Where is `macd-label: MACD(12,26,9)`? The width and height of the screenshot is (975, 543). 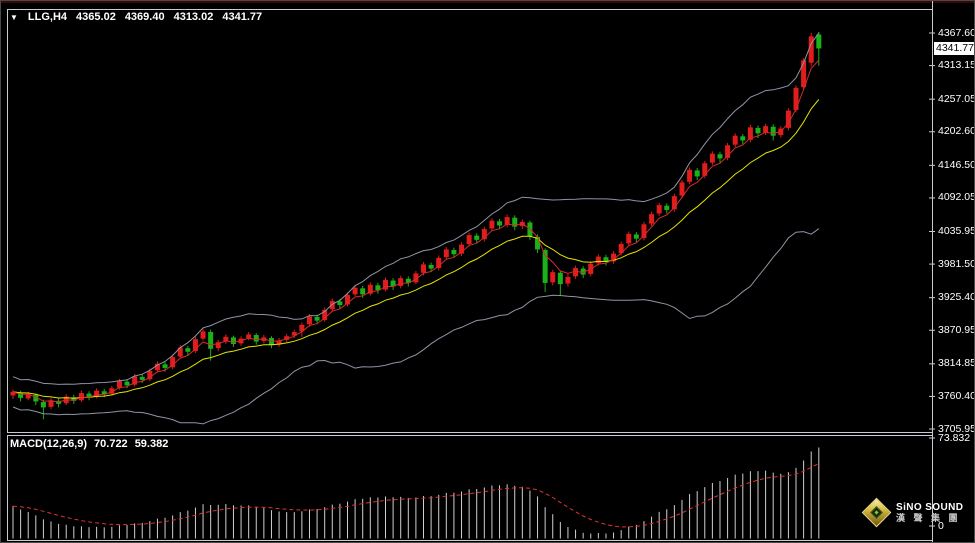 macd-label: MACD(12,26,9) is located at coordinates (49, 444).